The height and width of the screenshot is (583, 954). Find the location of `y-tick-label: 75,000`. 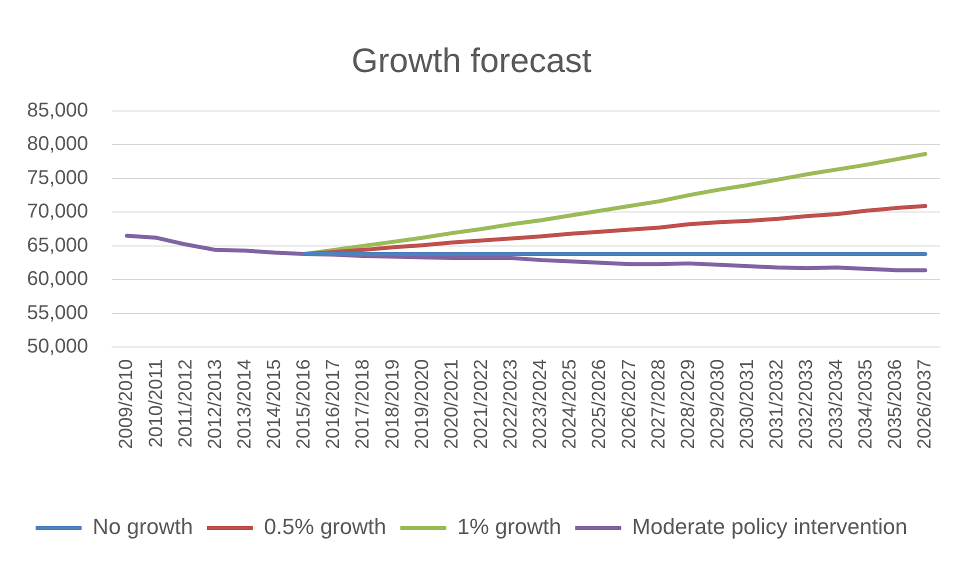

y-tick-label: 75,000 is located at coordinates (57, 177).